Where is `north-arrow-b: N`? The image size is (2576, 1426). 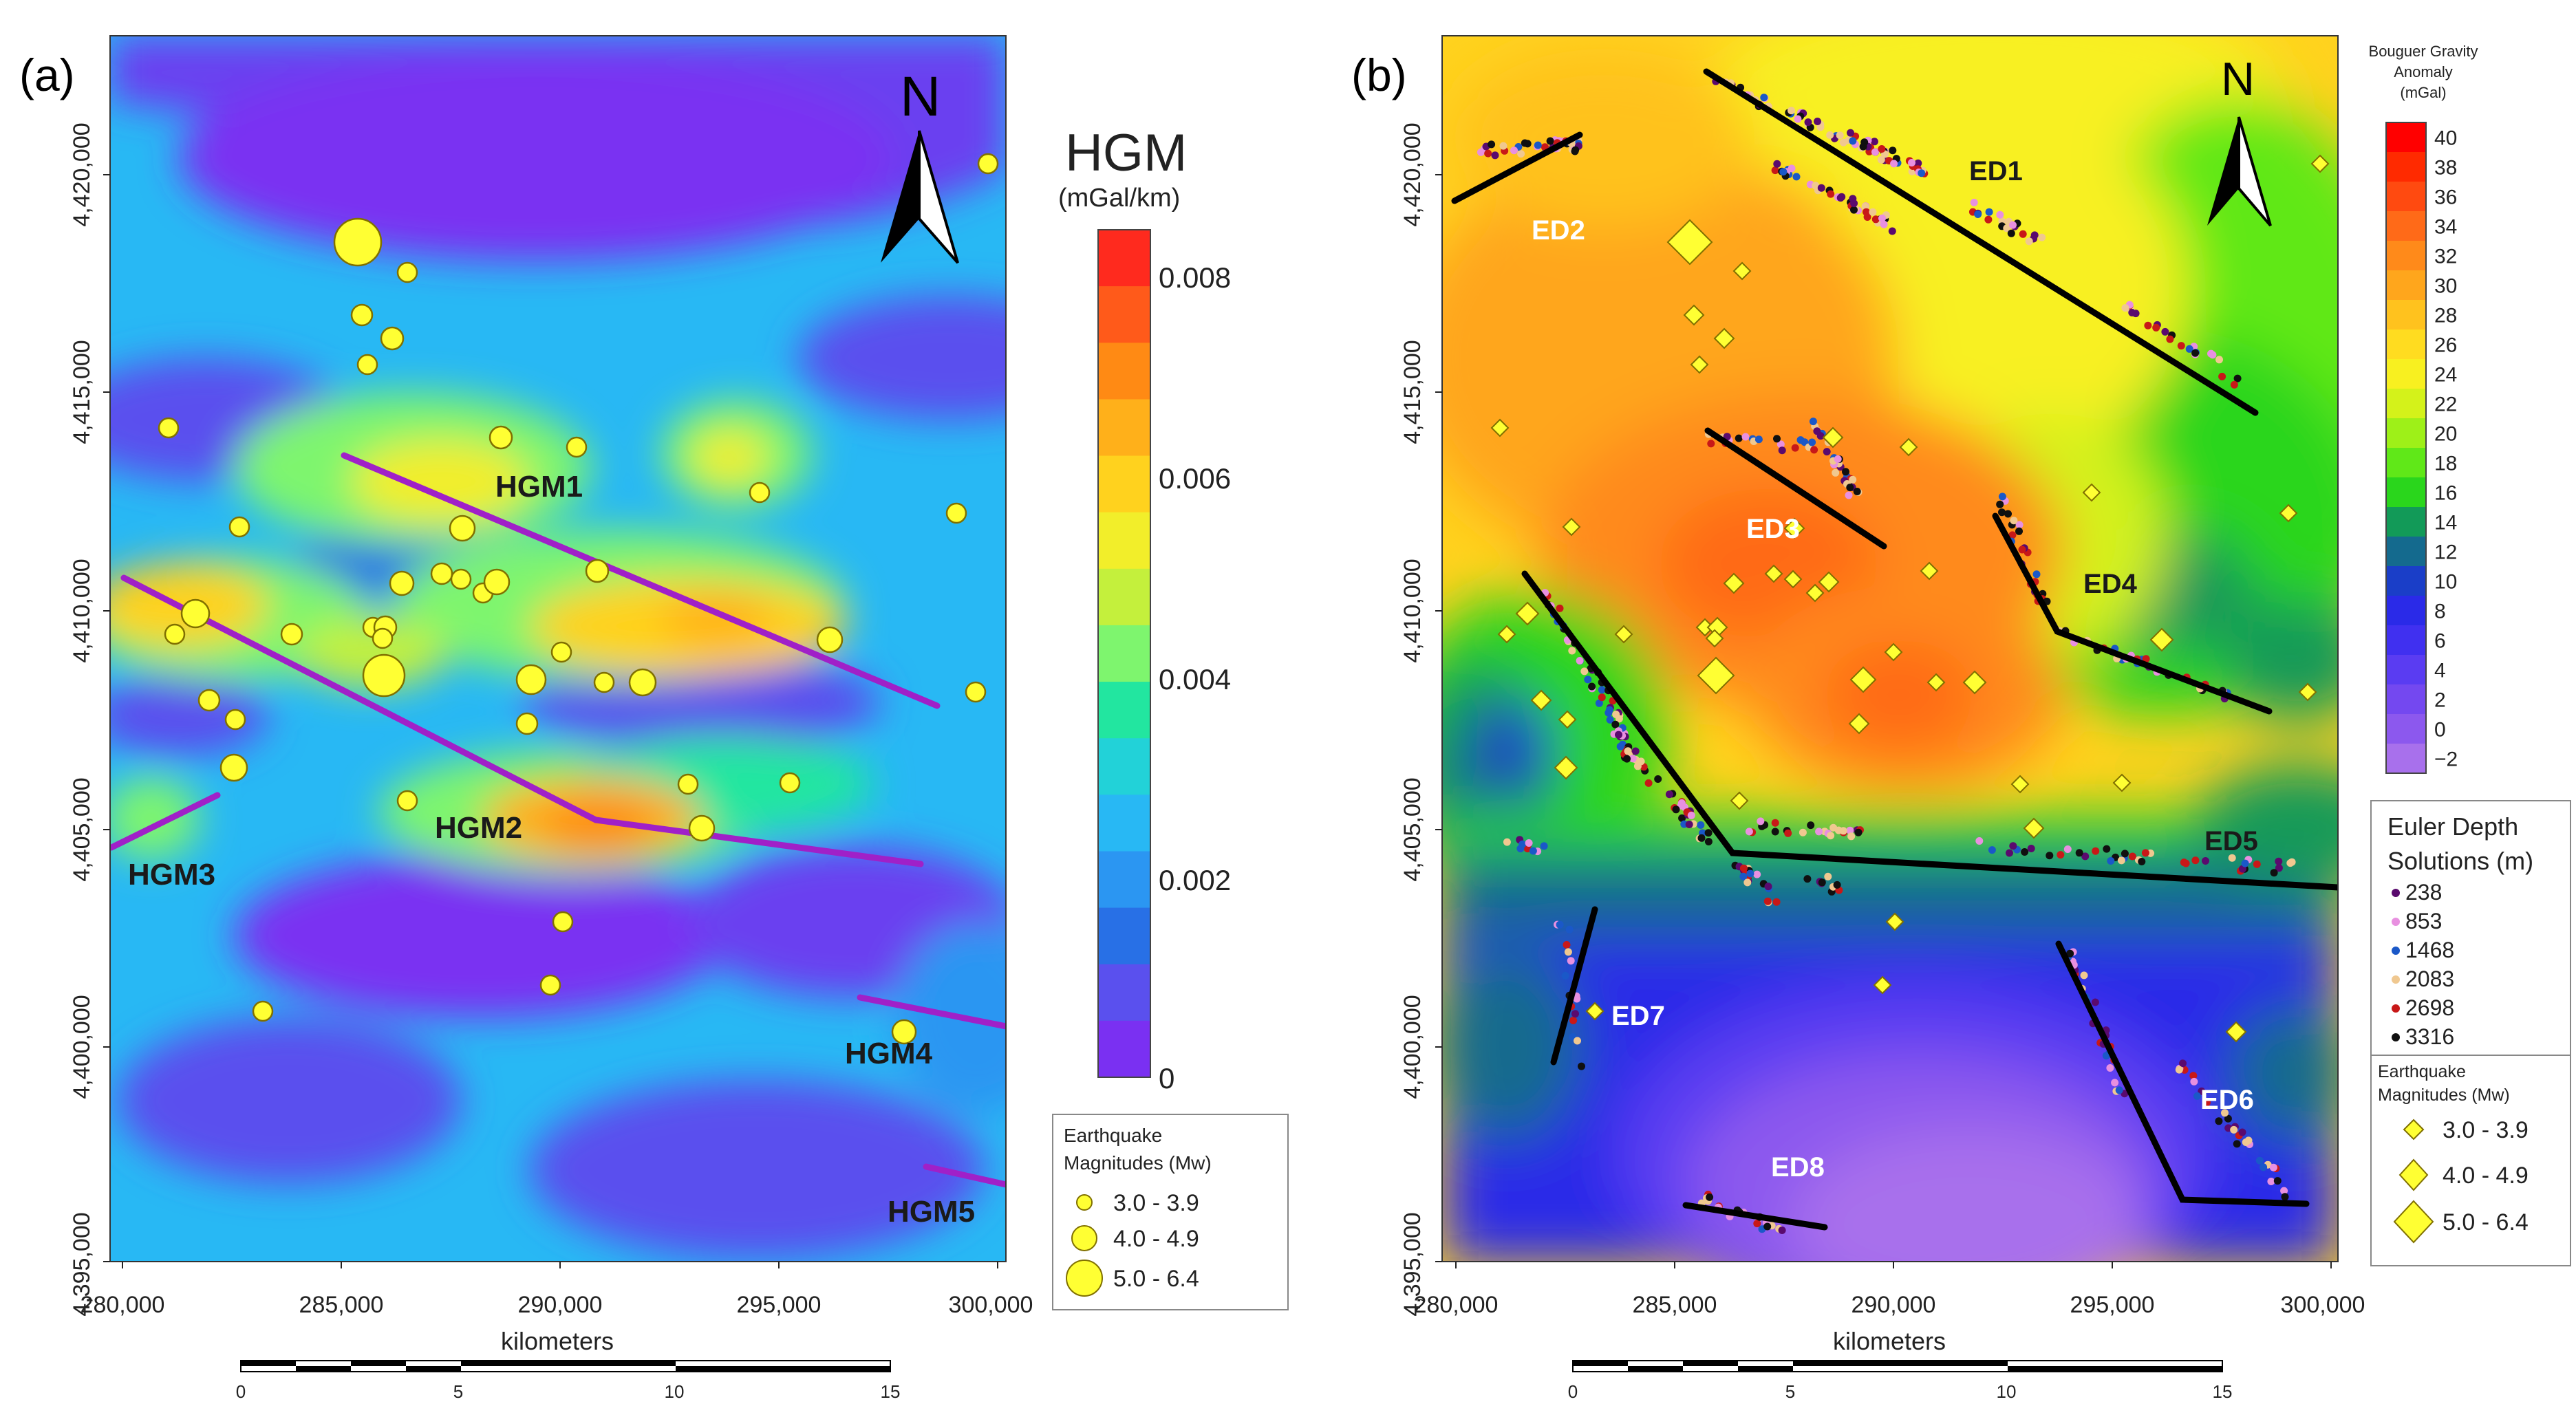 north-arrow-b: N is located at coordinates (2239, 140).